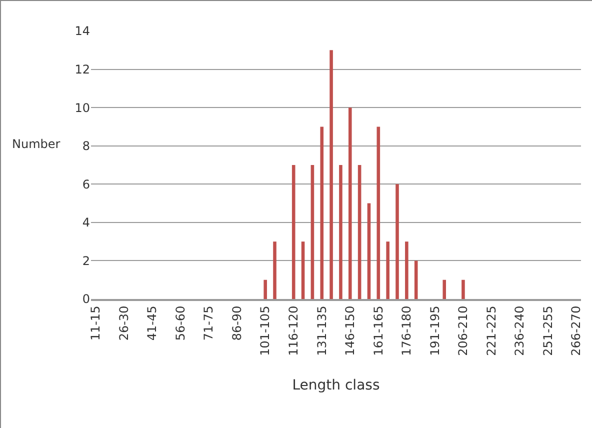  Describe the element at coordinates (95, 323) in the screenshot. I see `x-tick-label: 11-15` at that location.